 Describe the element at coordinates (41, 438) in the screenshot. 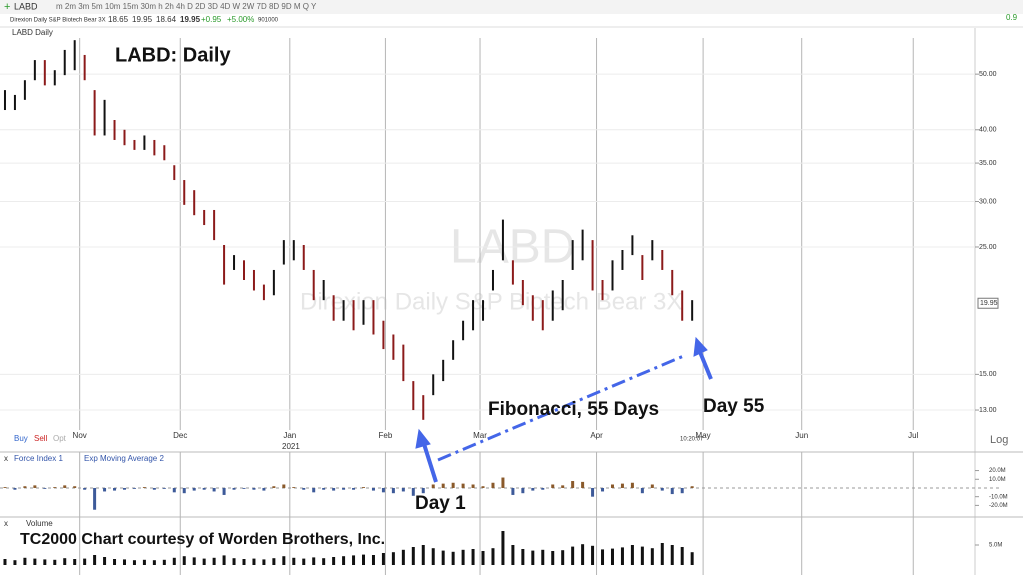

I see `sell-button: Sell` at that location.